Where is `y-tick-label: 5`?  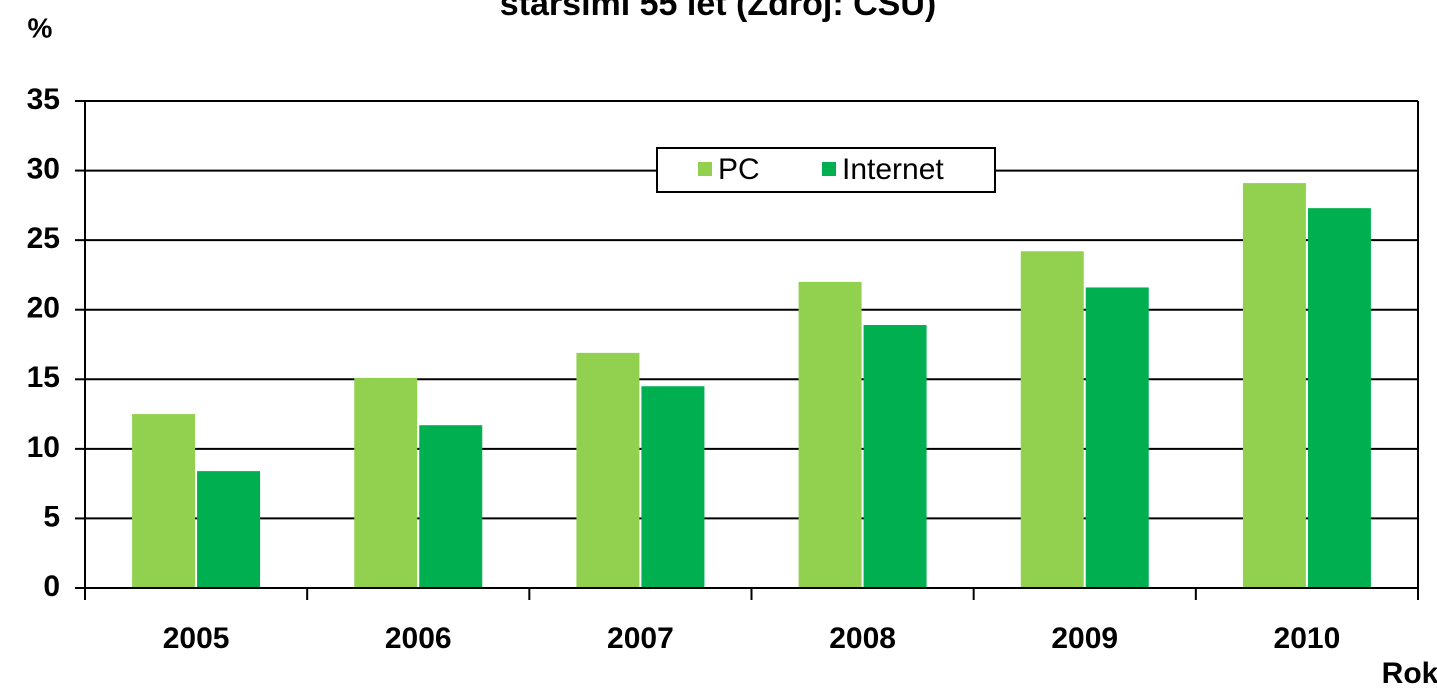 y-tick-label: 5 is located at coordinates (51, 516).